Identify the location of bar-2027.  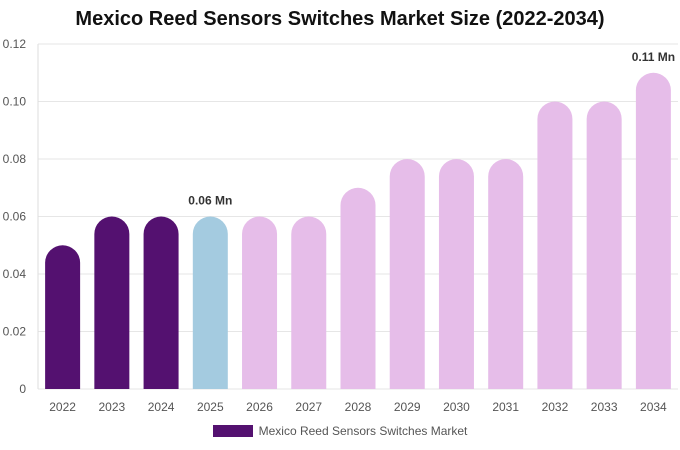
(309, 302).